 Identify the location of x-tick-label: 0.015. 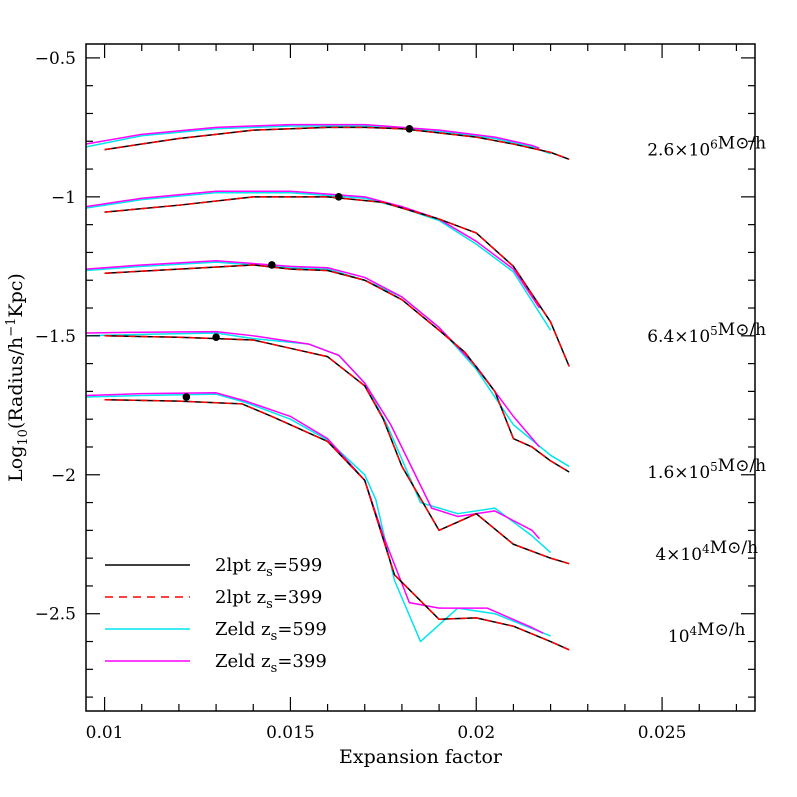
(290, 733).